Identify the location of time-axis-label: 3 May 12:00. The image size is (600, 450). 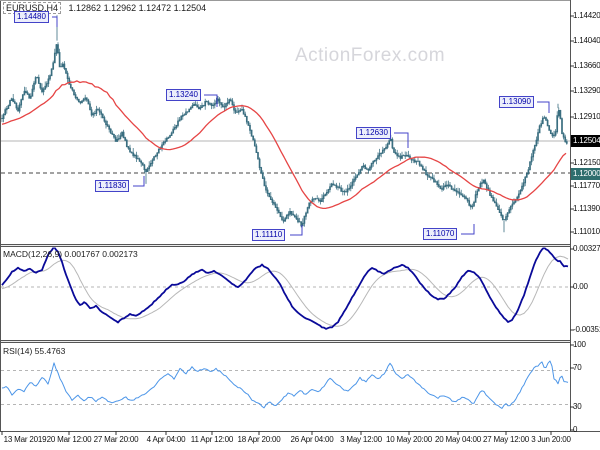
(361, 439).